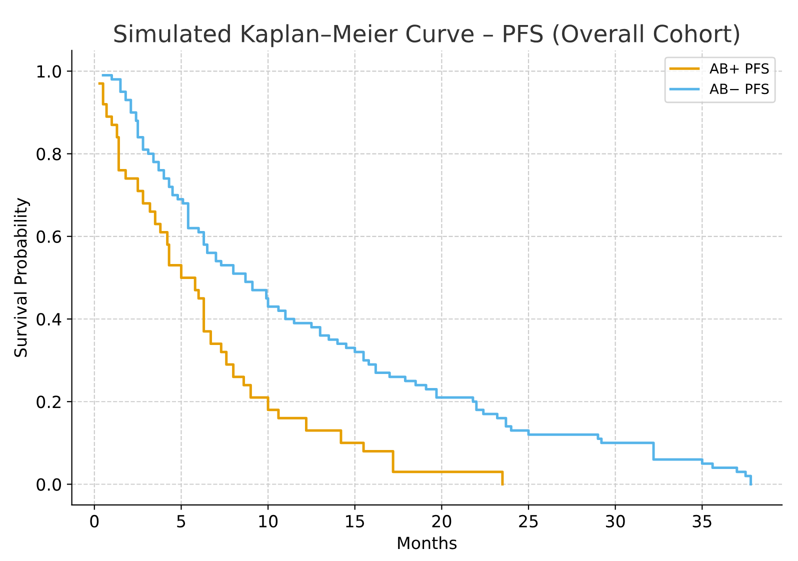 The image size is (798, 561). What do you see at coordinates (528, 521) in the screenshot?
I see `x-tick-label: 25` at bounding box center [528, 521].